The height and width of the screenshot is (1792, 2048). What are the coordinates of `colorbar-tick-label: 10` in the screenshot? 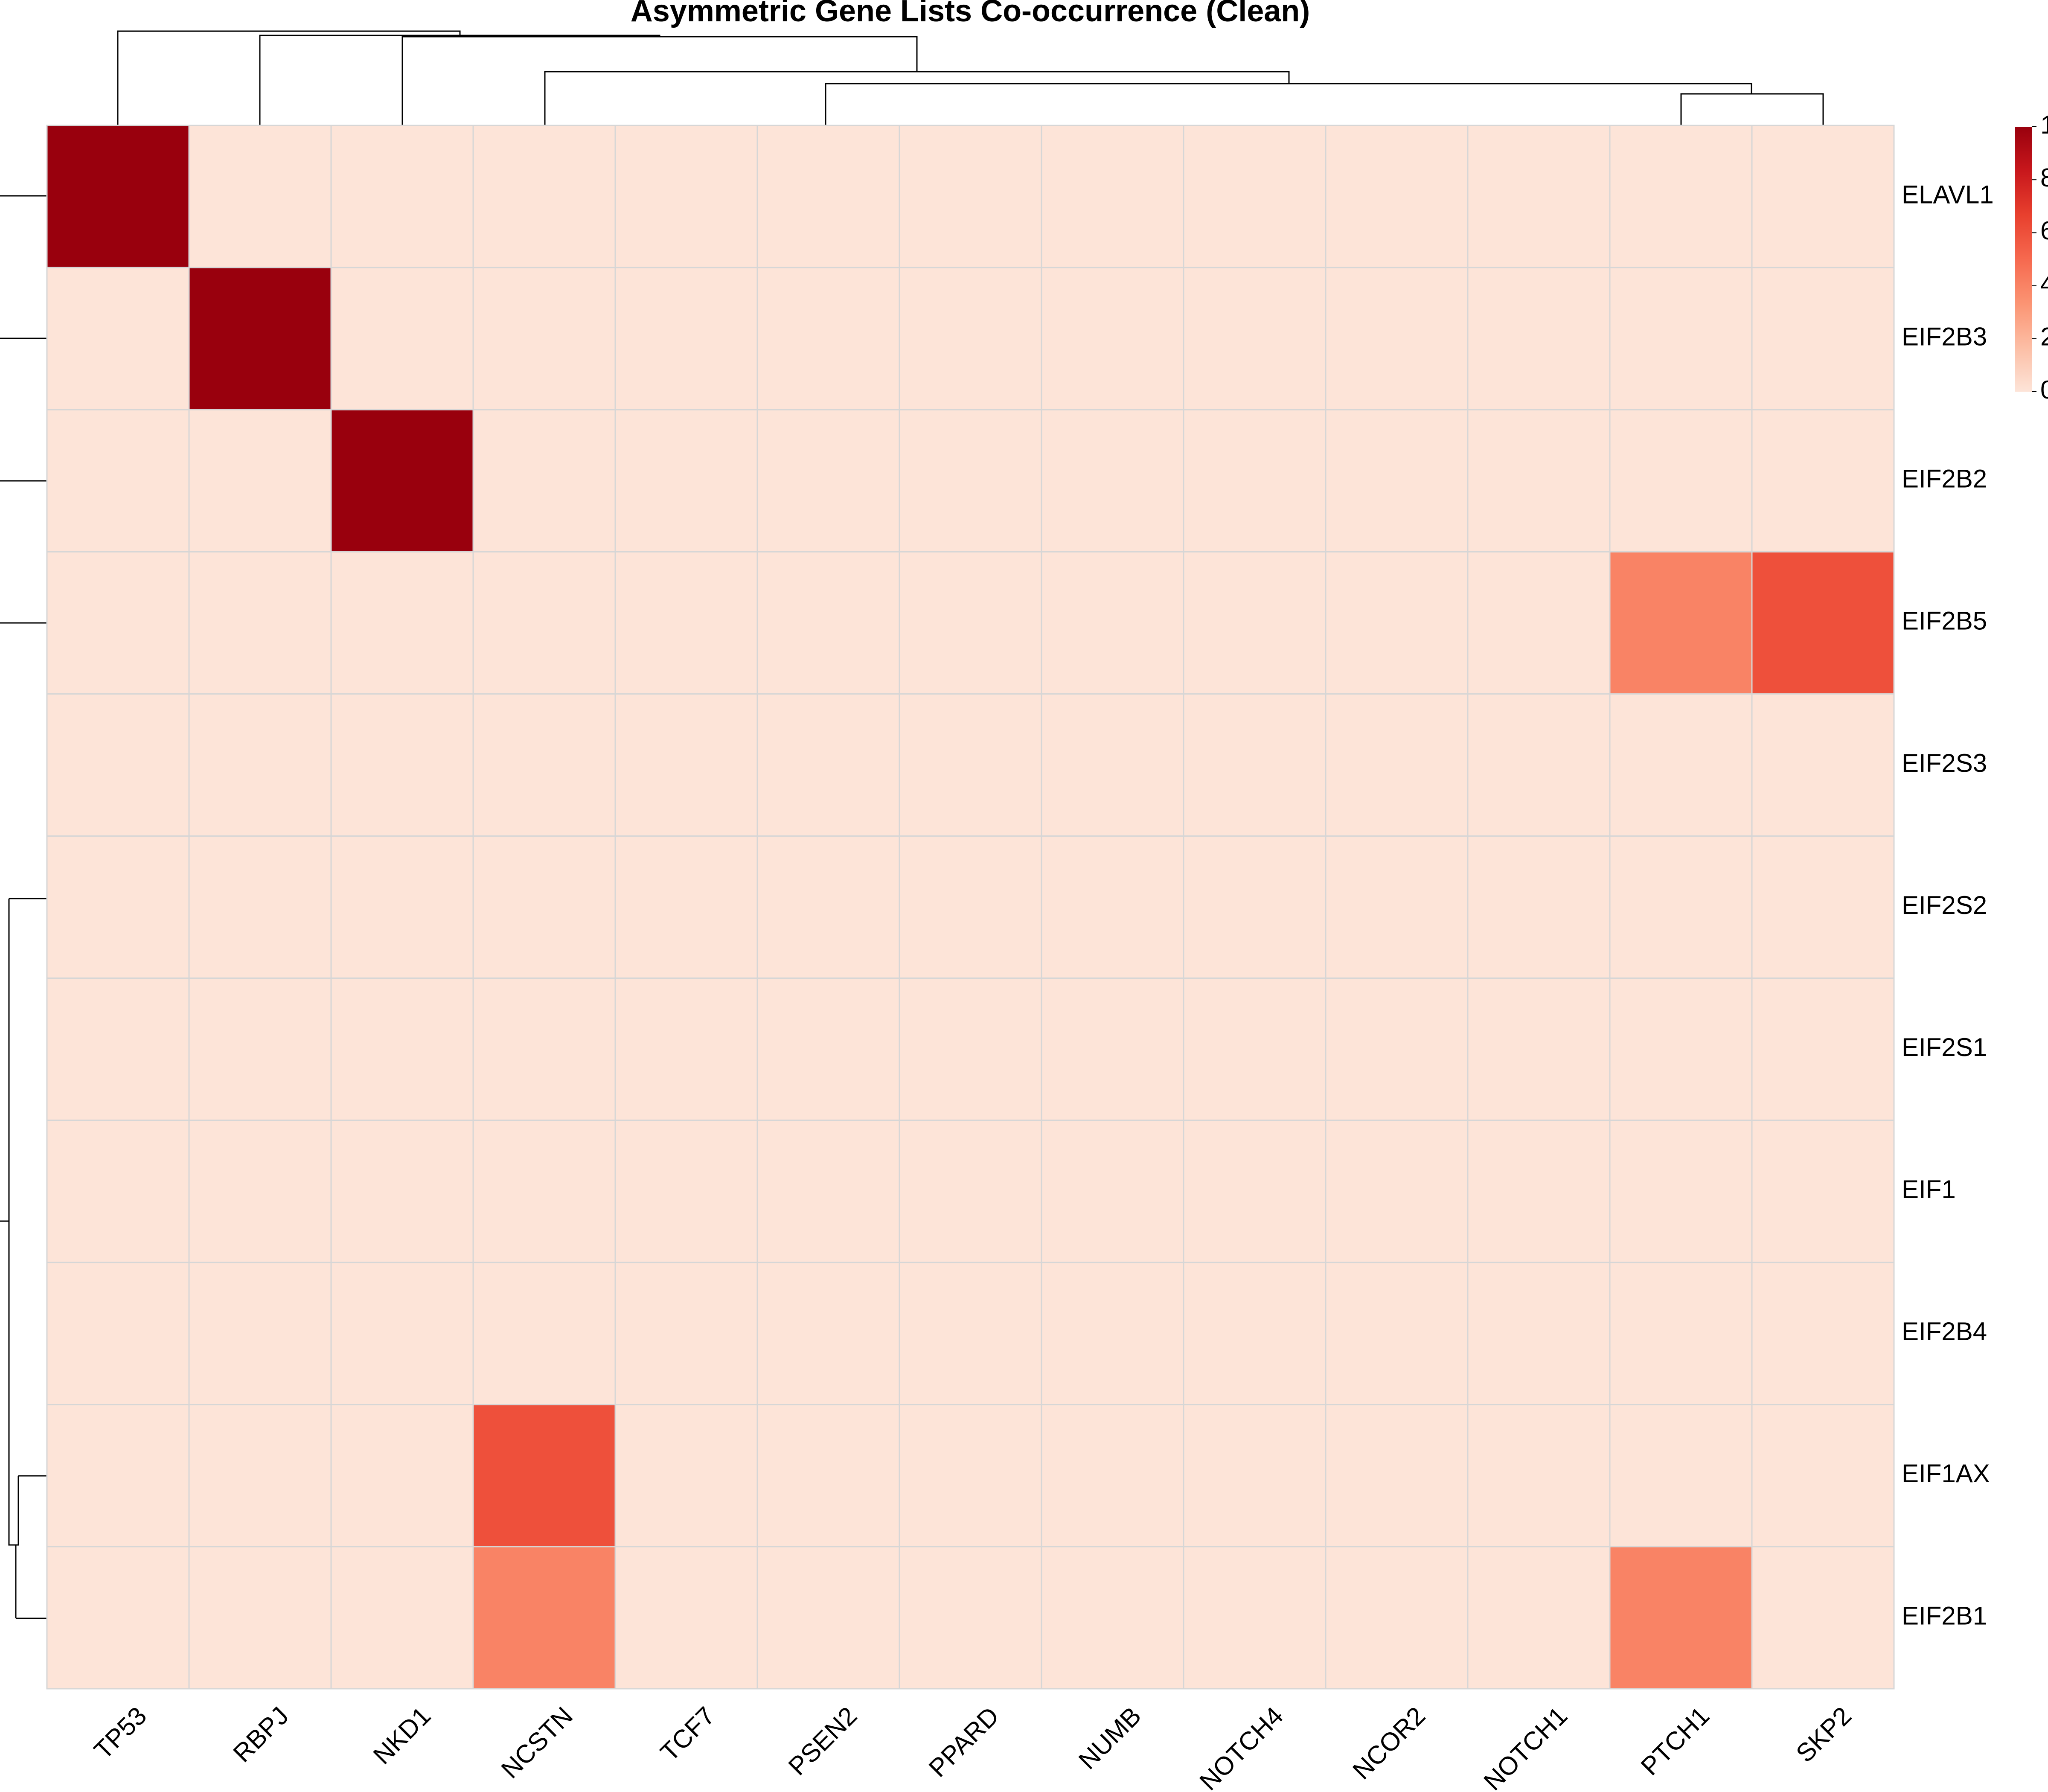 It's located at (2044, 125).